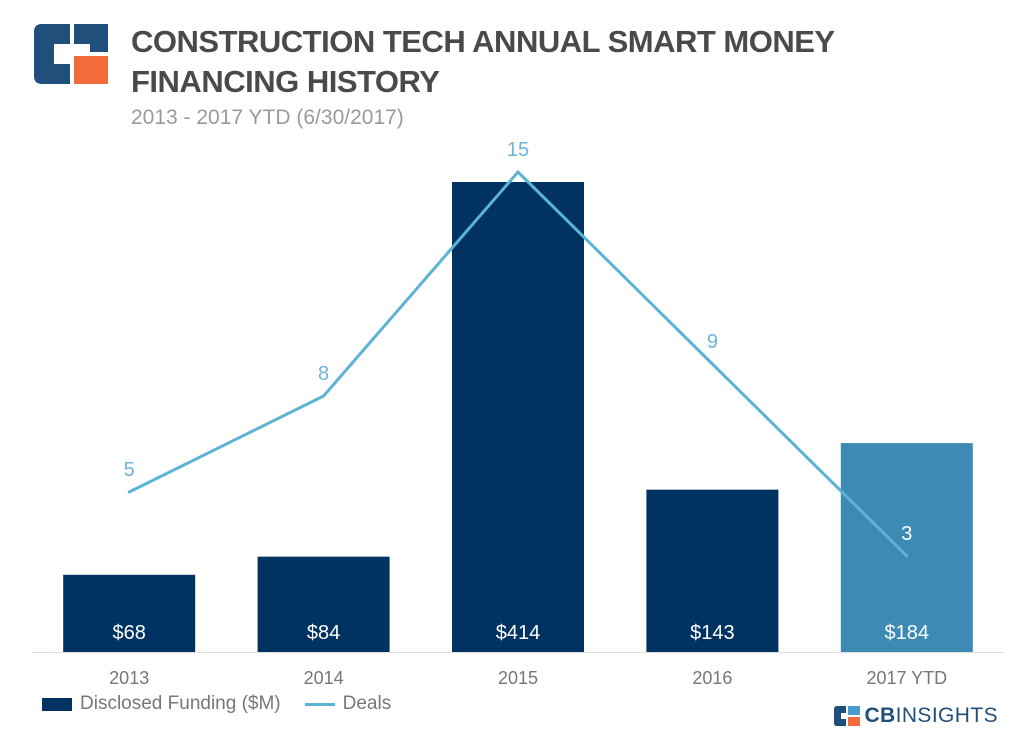 This screenshot has height=741, width=1024. What do you see at coordinates (319, 704) in the screenshot?
I see `legend-line-swatch` at bounding box center [319, 704].